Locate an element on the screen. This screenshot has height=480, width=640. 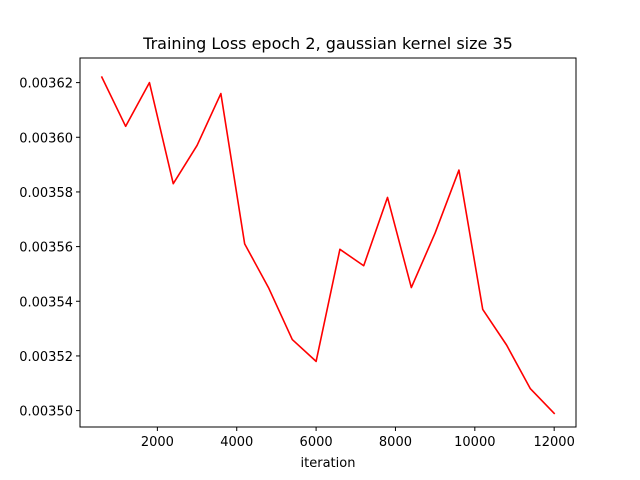
y-tick-label: 0.00358 is located at coordinates (46, 193).